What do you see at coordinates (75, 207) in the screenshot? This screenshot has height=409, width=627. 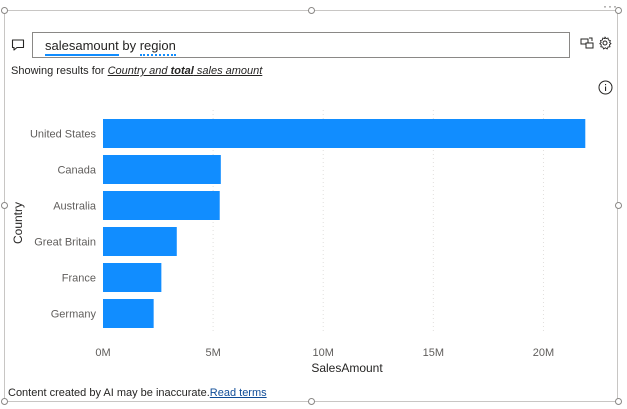 I see `y-tick-label: Australia` at bounding box center [75, 207].